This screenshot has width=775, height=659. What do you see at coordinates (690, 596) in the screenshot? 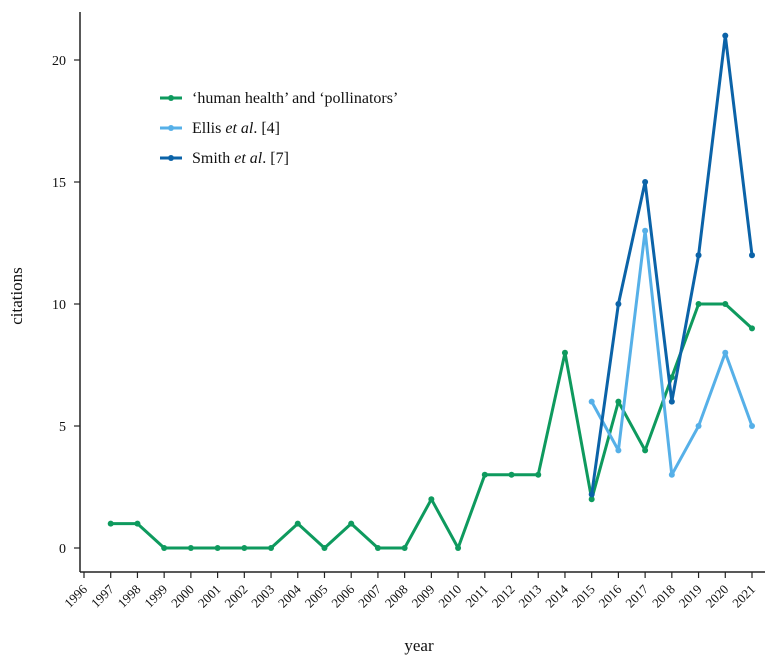
I see `x-tick-label: 2019` at bounding box center [690, 596].